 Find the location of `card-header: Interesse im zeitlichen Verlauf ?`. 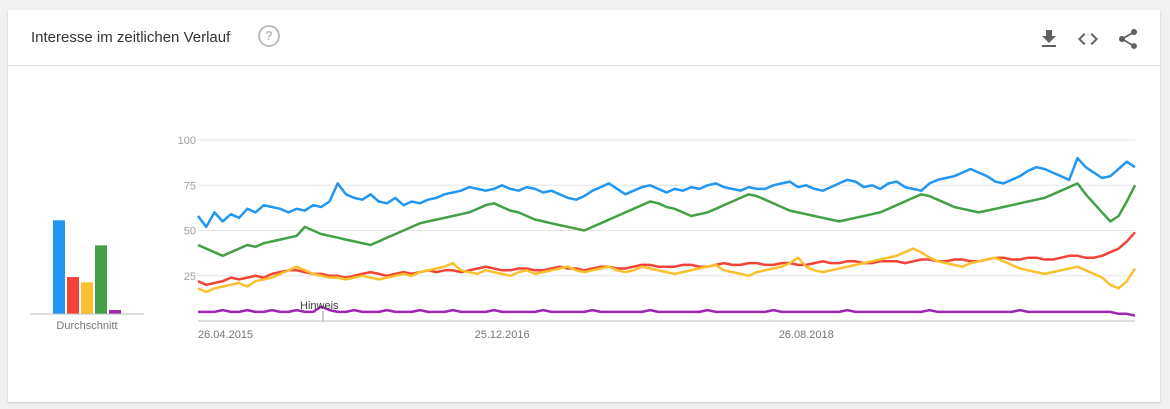

card-header: Interesse im zeitlichen Verlauf ? is located at coordinates (584, 38).